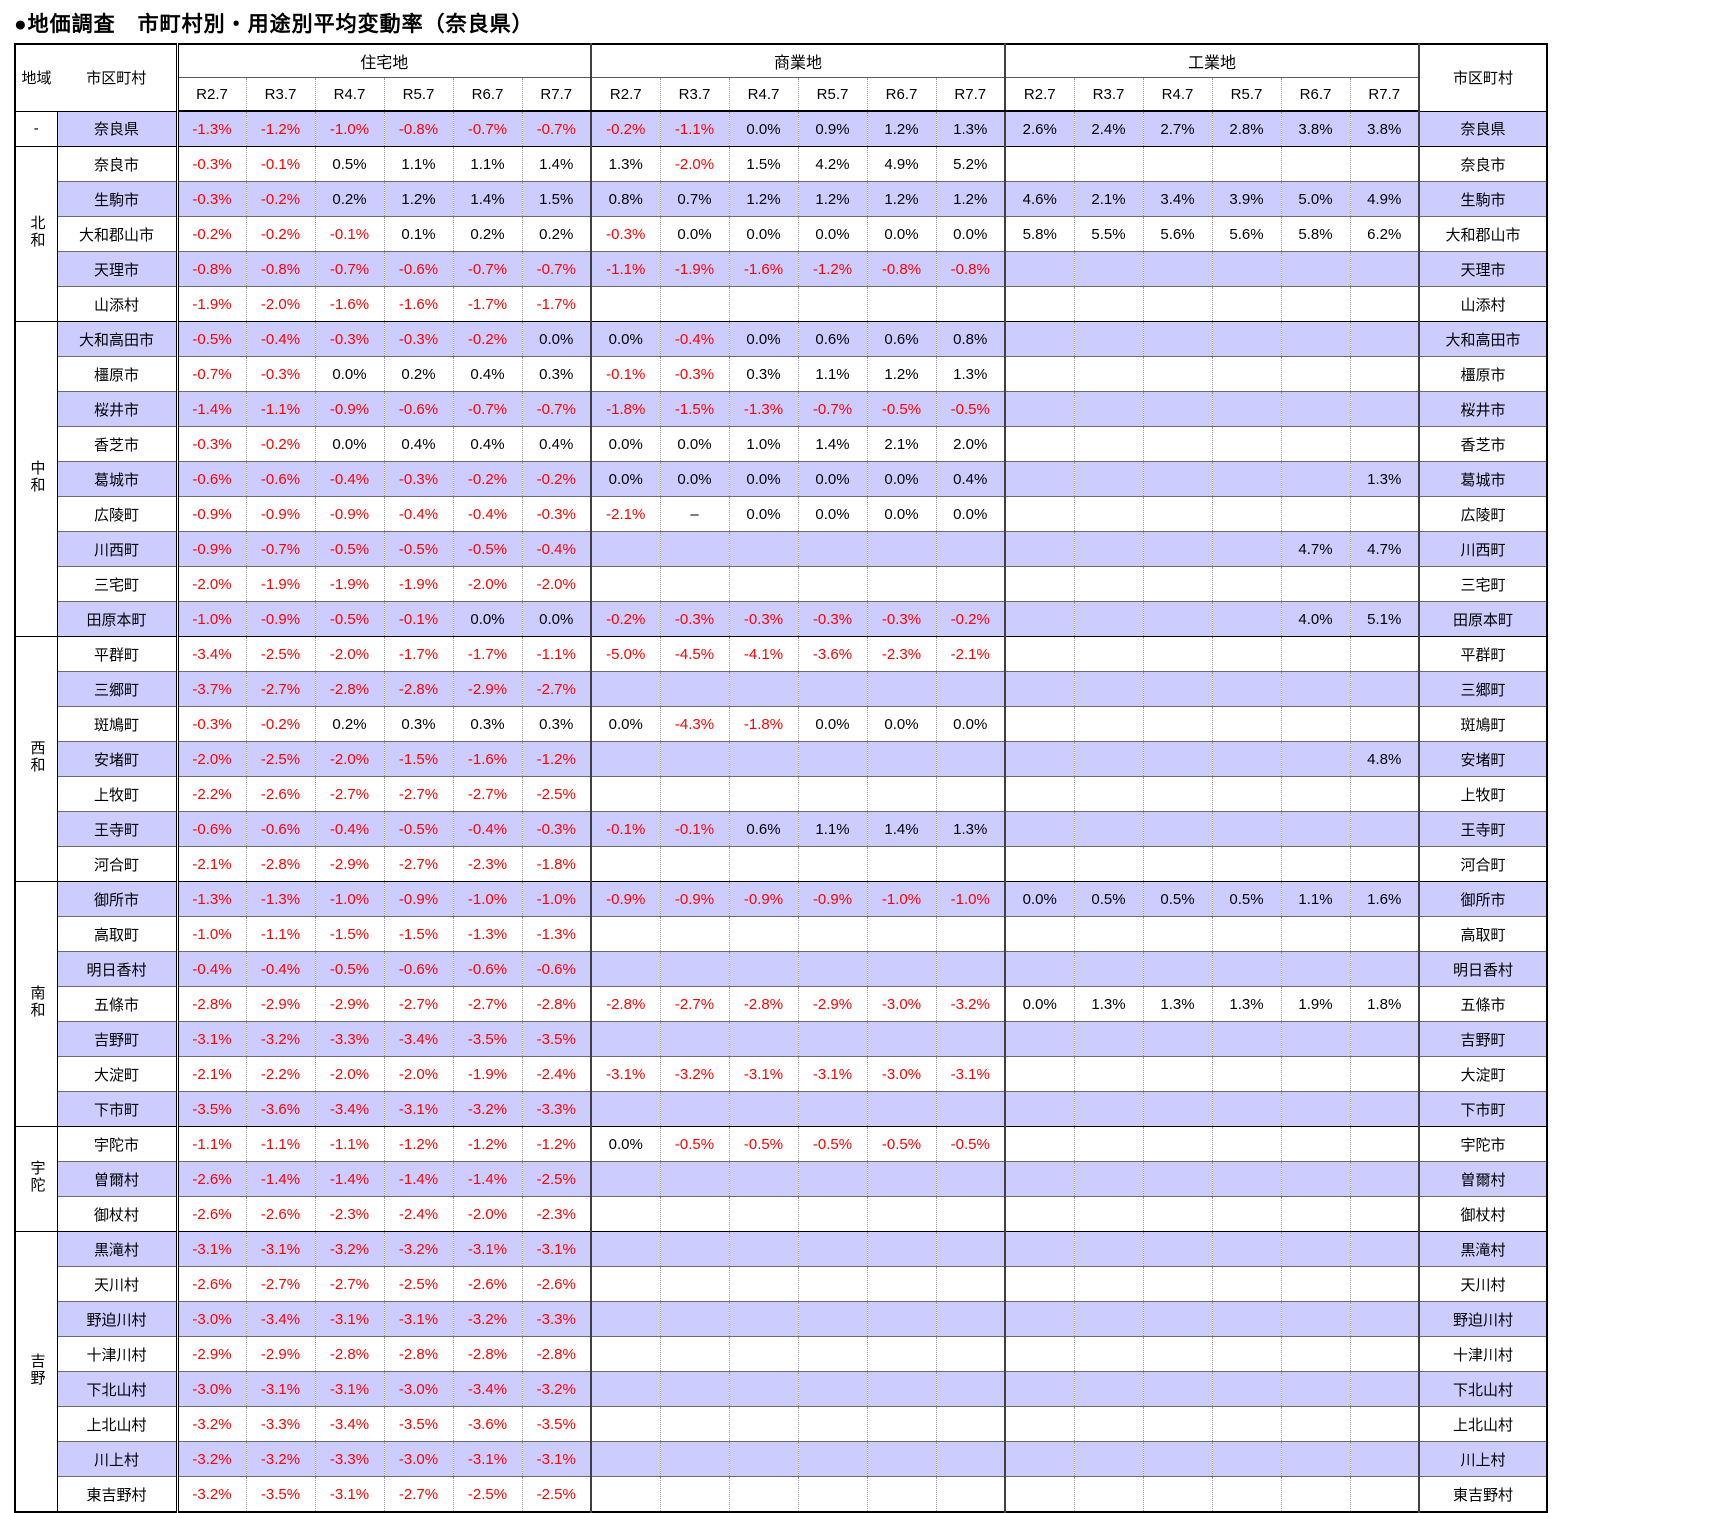  Describe the element at coordinates (781, 1389) in the screenshot. I see `table-row: 下北山村 -3.0% -3.1% -3.1% -3.0% -3.4% -3.2% 下北山村` at that location.